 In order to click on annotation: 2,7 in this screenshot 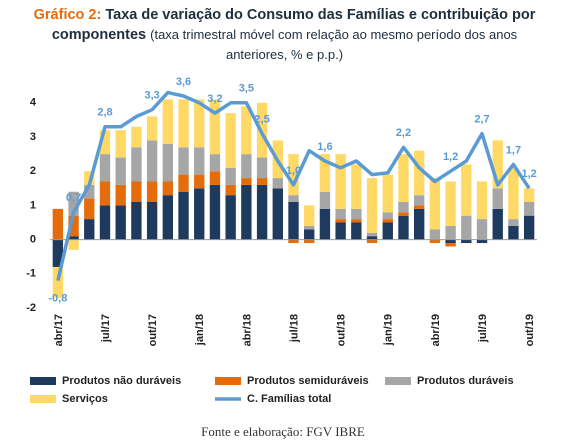, I will do `click(481, 120)`.